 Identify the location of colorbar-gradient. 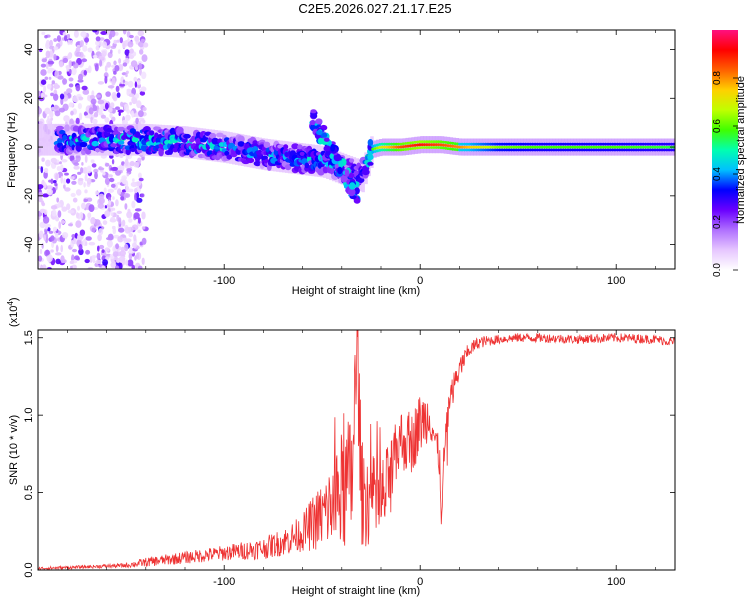
(725, 150).